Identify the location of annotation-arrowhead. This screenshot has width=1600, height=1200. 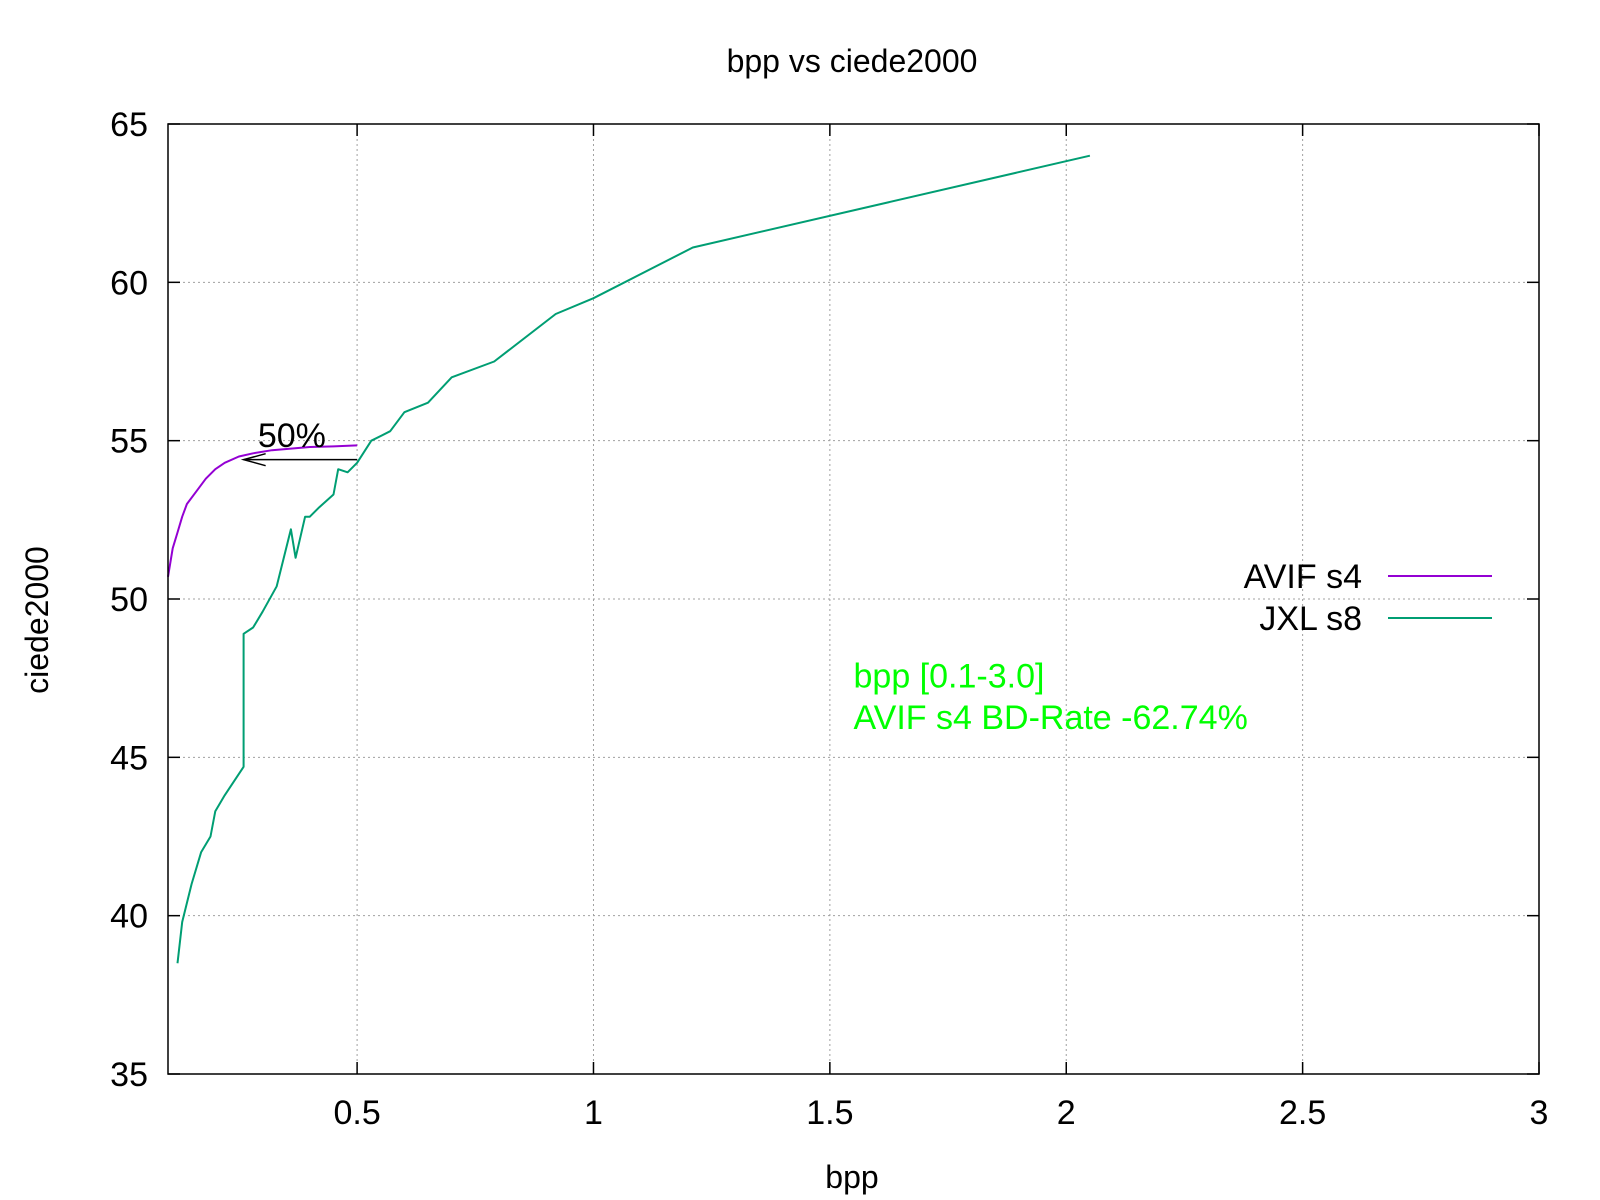
(253, 459).